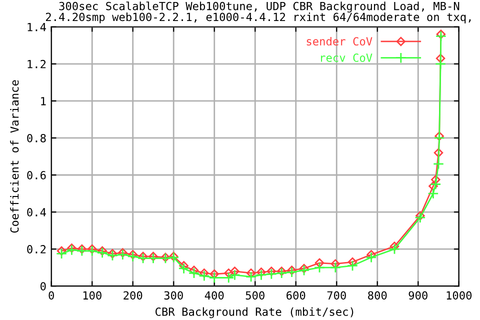  I want to click on y-tick-label: 1.2, so click(37, 64).